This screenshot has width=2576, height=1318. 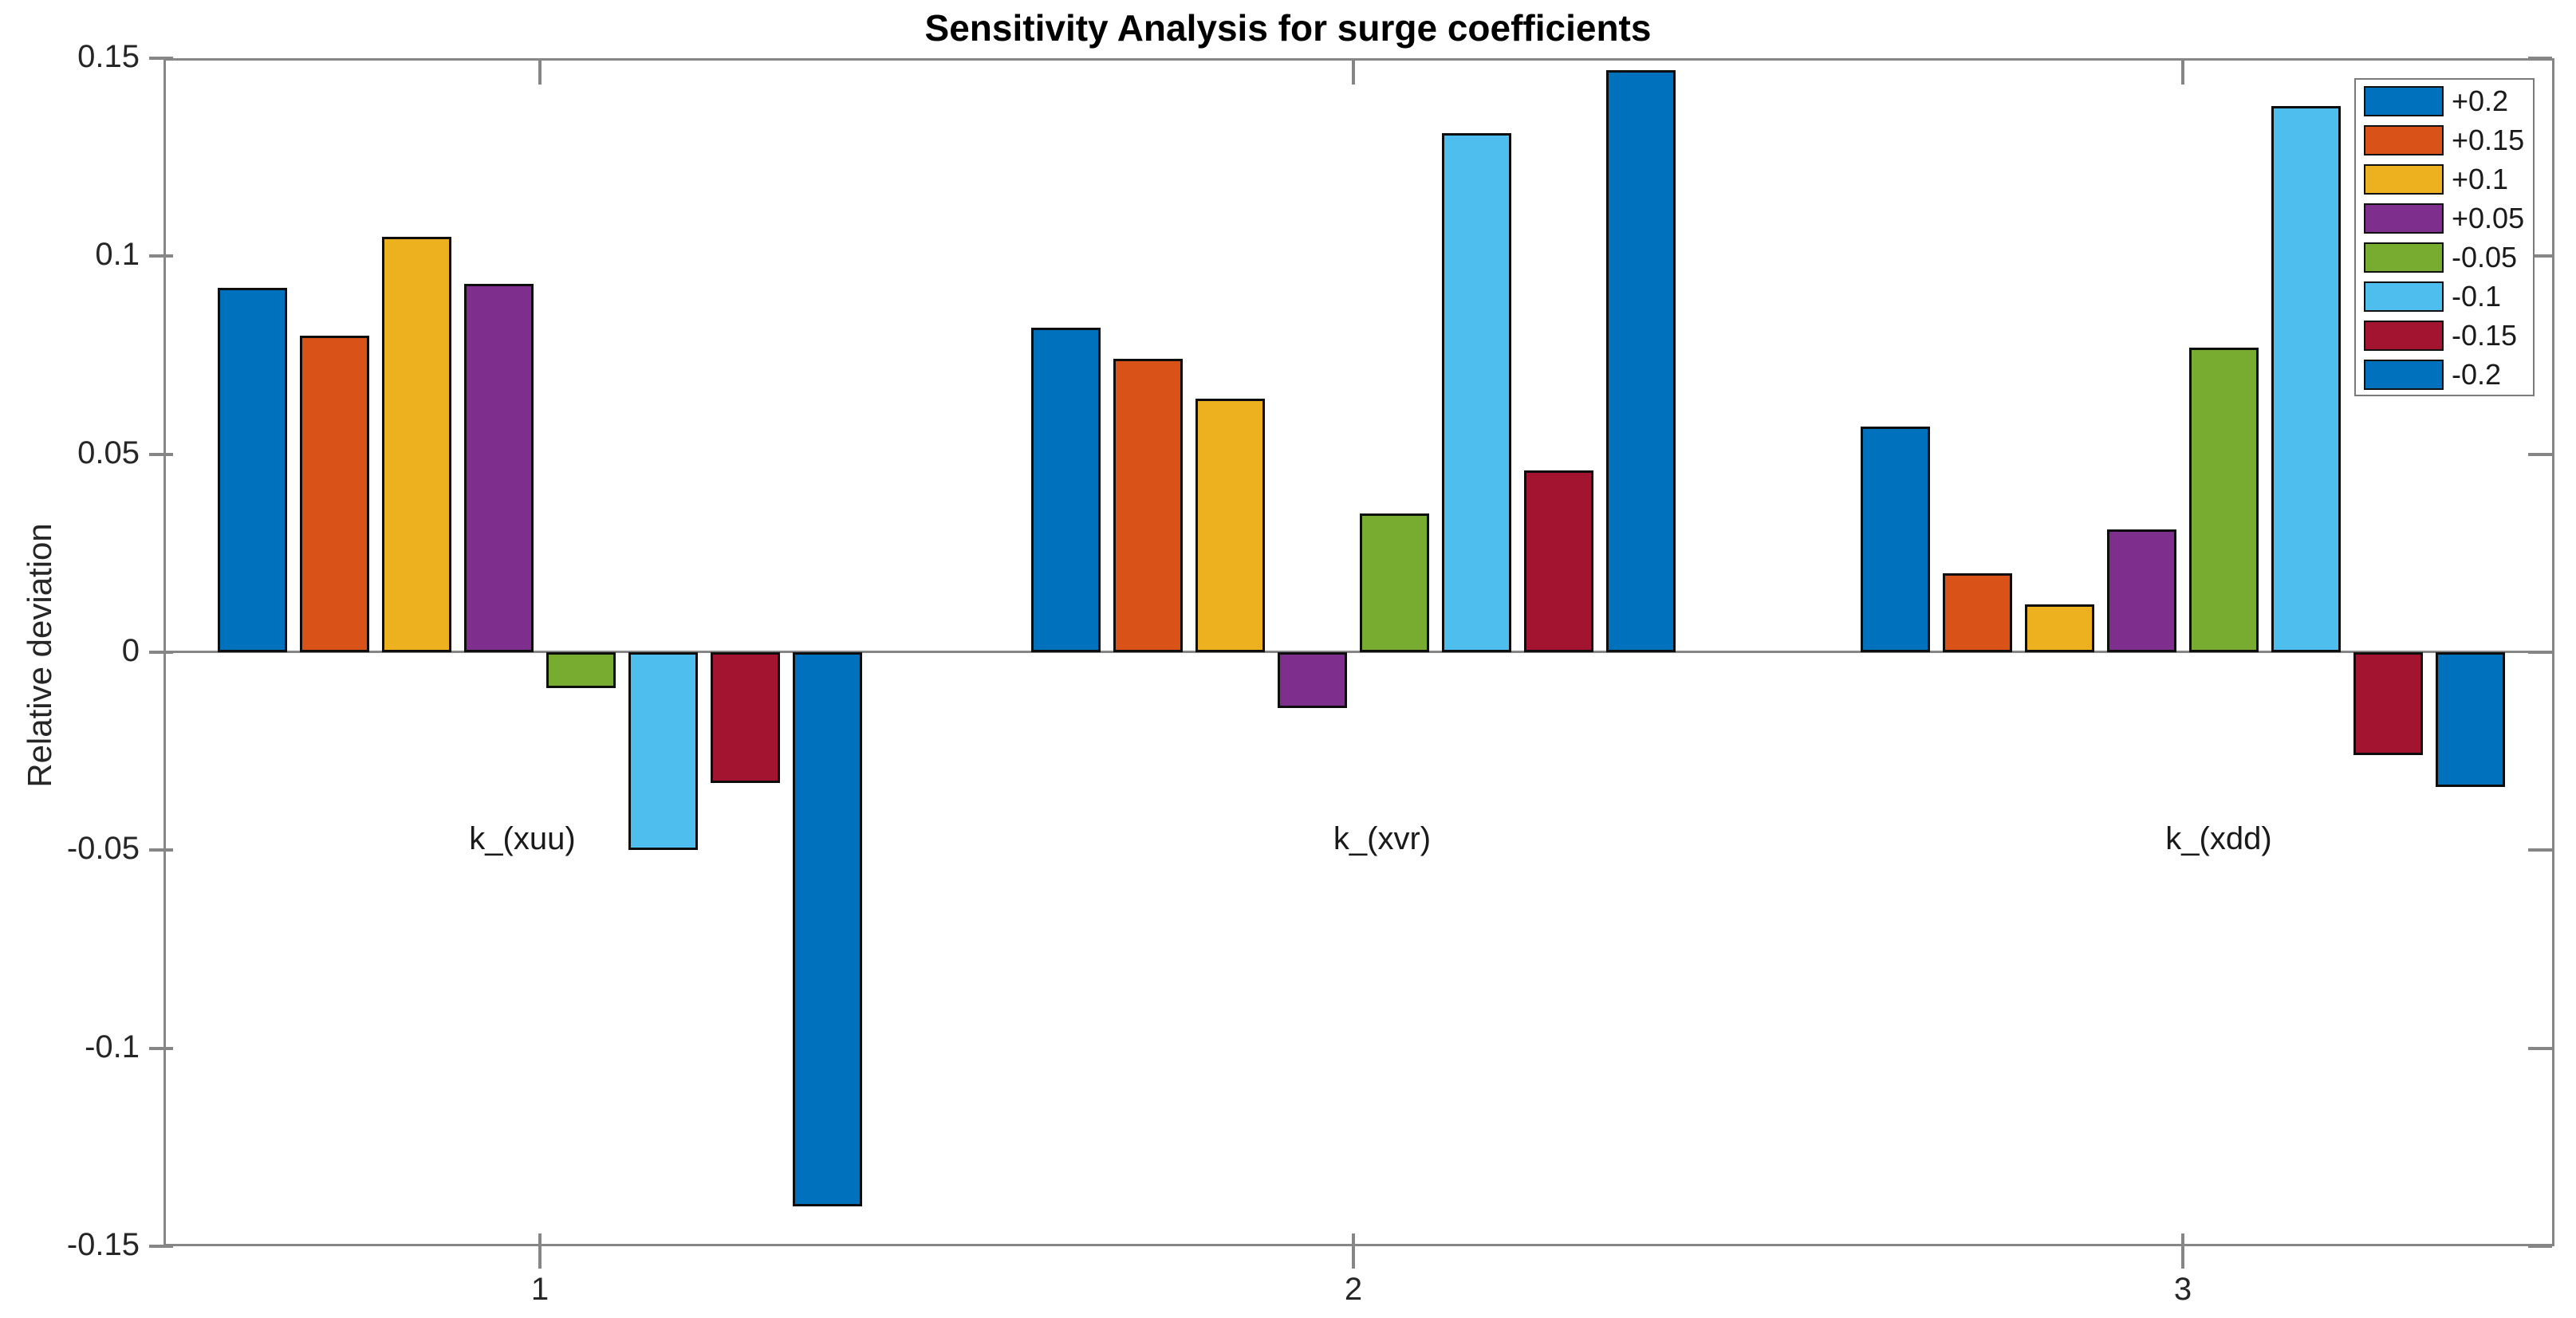 What do you see at coordinates (1230, 525) in the screenshot?
I see `bar-+0.1-group2` at bounding box center [1230, 525].